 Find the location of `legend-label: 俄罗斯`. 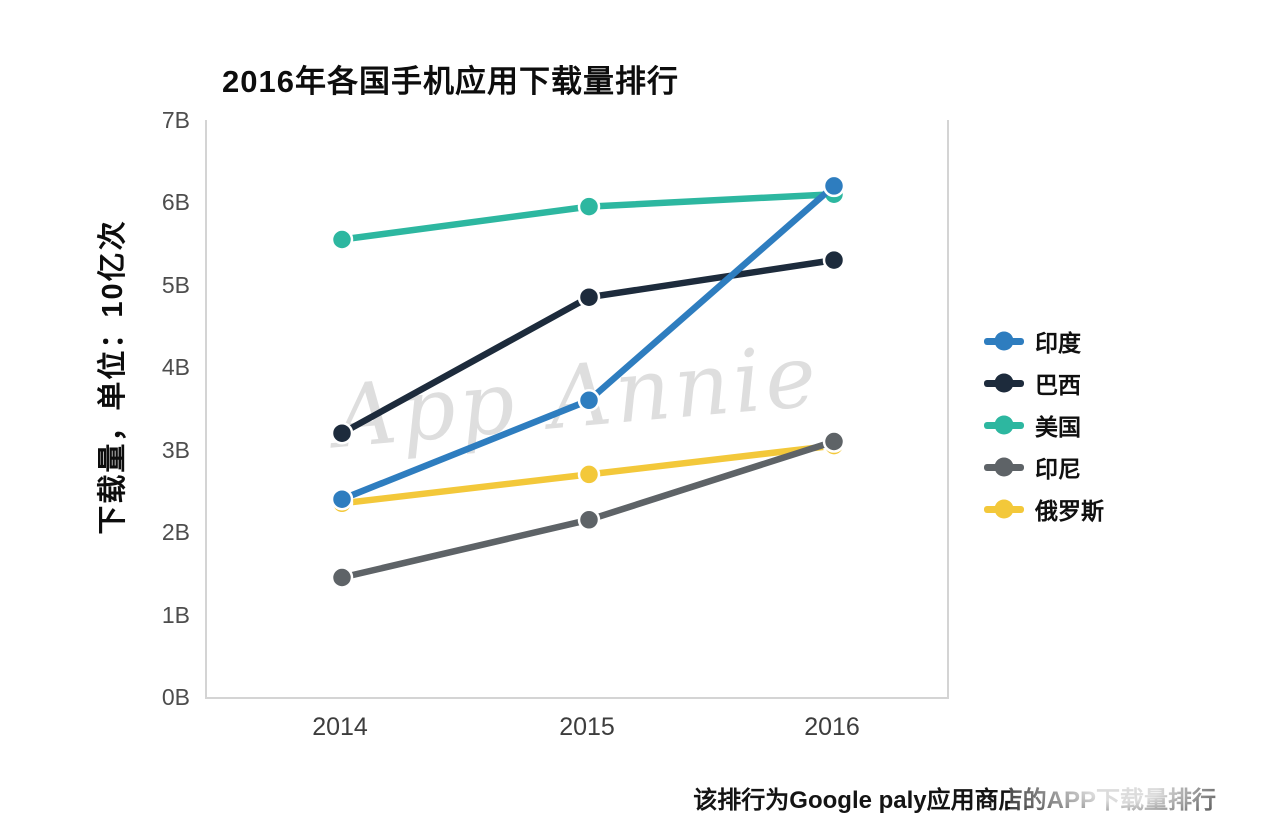

legend-label: 俄罗斯 is located at coordinates (1069, 511).